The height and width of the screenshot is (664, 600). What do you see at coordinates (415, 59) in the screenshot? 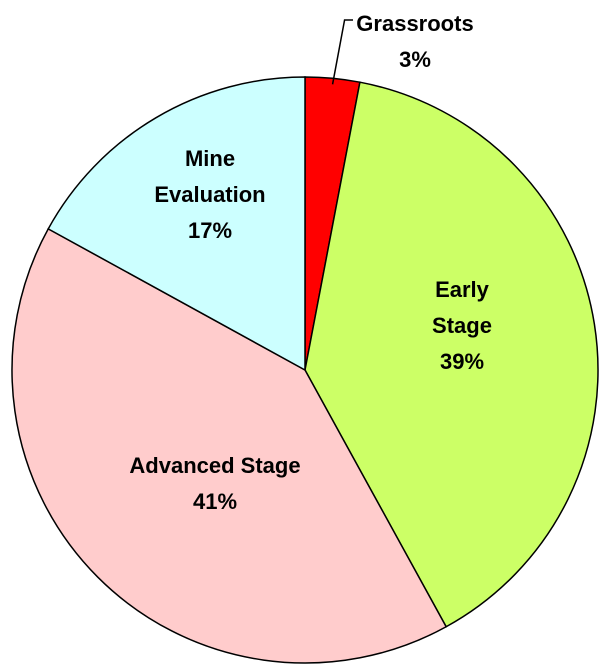
I see `value-label: 3%` at bounding box center [415, 59].